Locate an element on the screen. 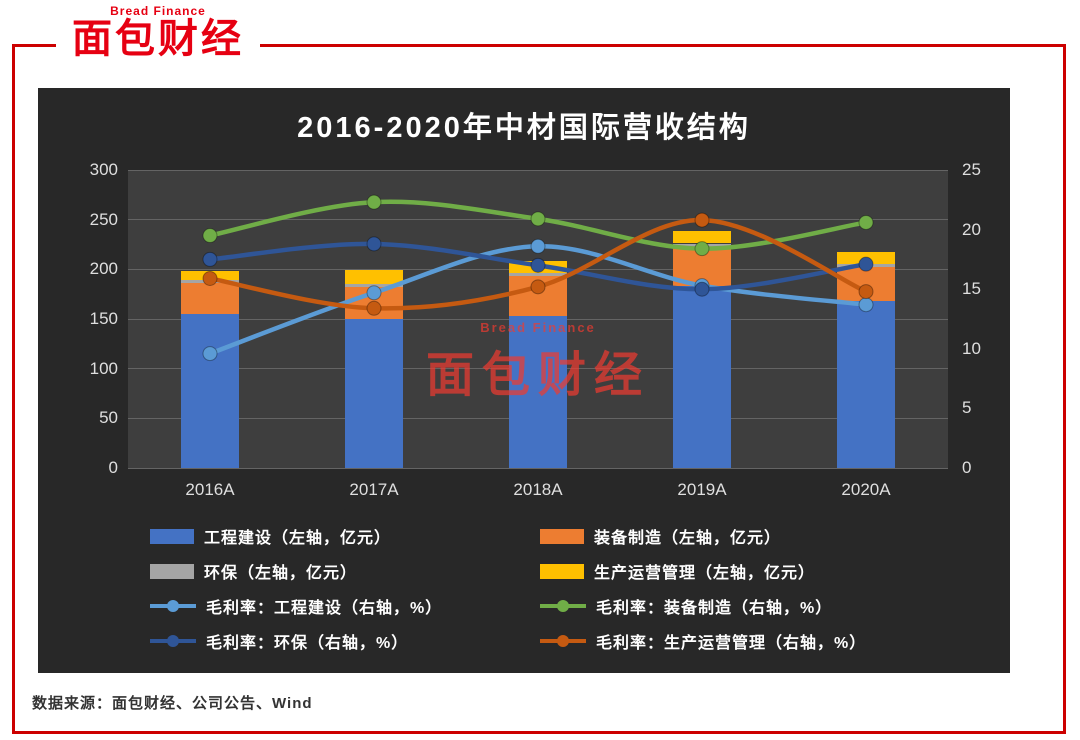 The image size is (1080, 740). line-series-layer is located at coordinates (538, 278).